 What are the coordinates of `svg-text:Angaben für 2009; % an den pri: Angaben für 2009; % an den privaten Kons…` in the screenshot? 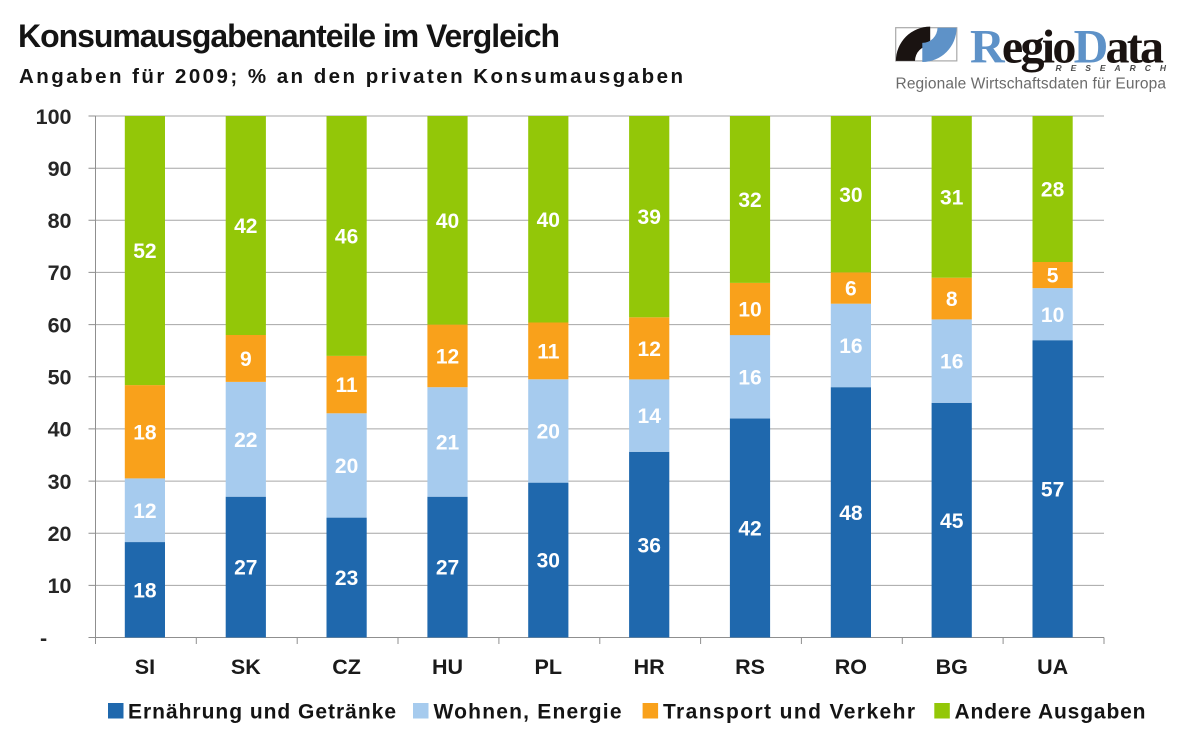 It's located at (351, 76).